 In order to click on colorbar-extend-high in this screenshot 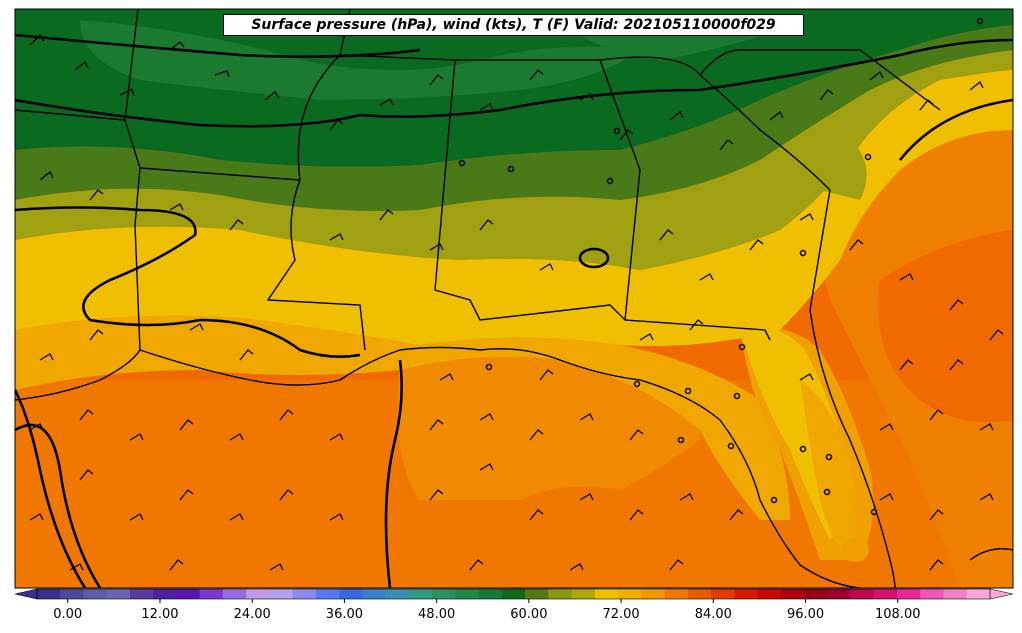, I will do `click(1001, 594)`.